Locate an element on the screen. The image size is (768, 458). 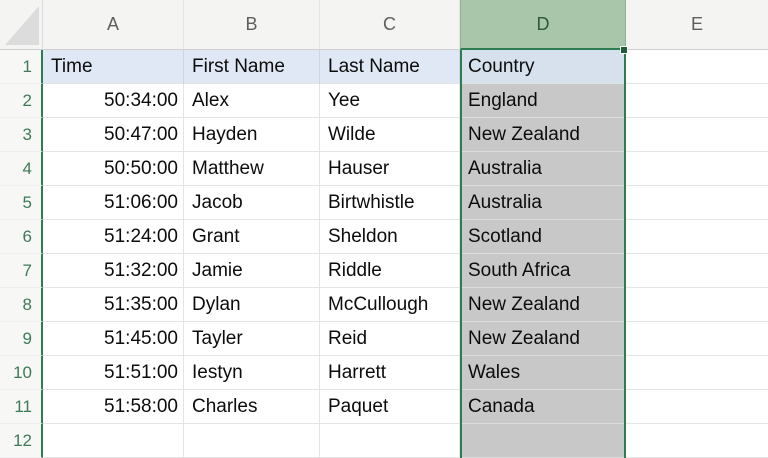
cell-b7: Jamie is located at coordinates (252, 271).